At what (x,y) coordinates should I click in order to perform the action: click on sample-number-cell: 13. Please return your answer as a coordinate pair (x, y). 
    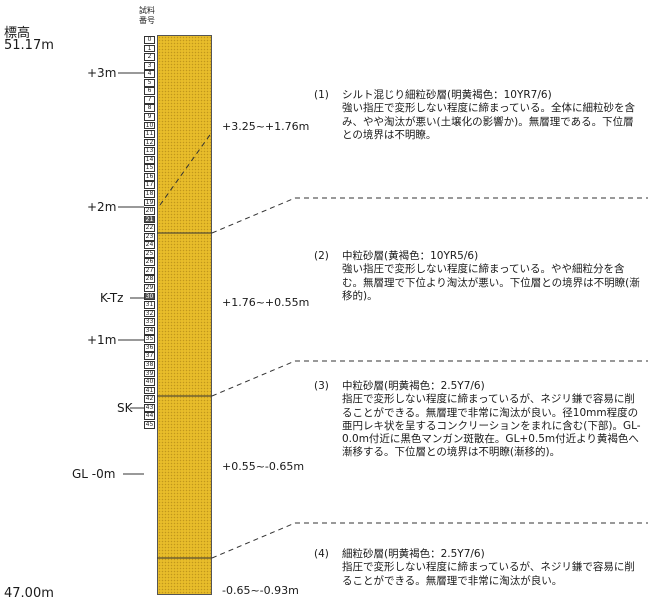
    Looking at the image, I should click on (149, 151).